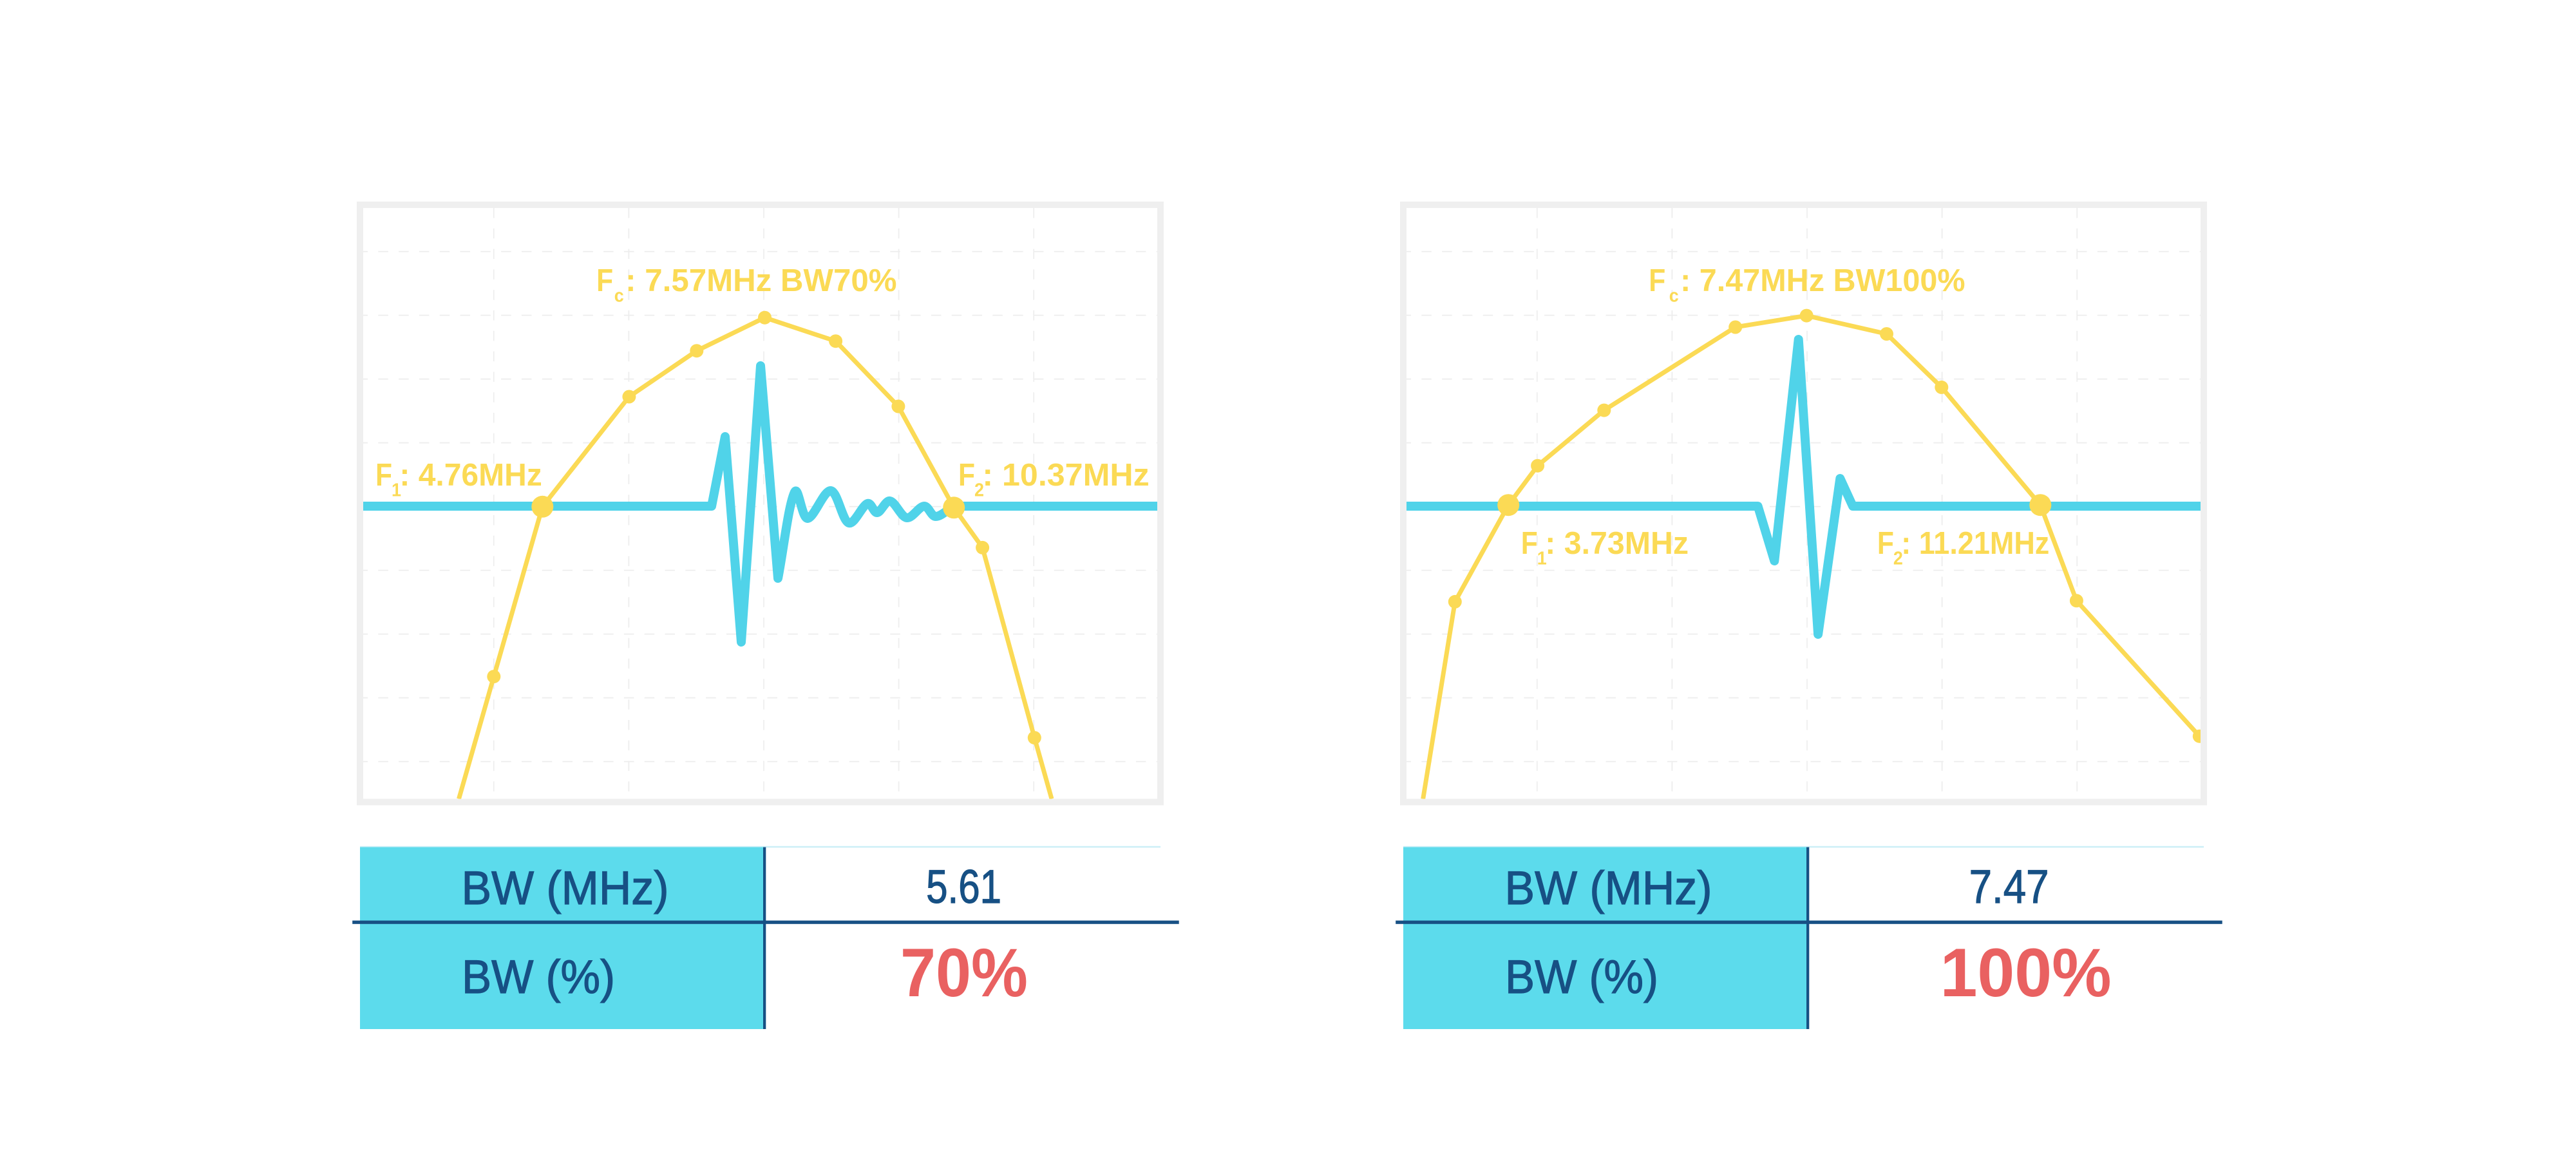 The width and height of the screenshot is (2576, 1154). I want to click on svg-text:: 3.73MHz: : 3.73MHz, so click(1617, 543).